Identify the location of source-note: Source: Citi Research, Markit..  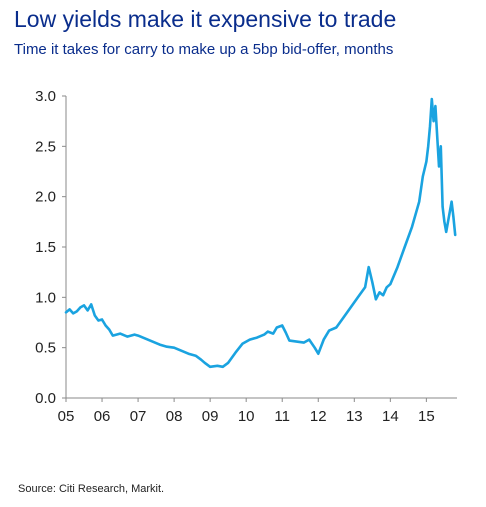
(91, 489).